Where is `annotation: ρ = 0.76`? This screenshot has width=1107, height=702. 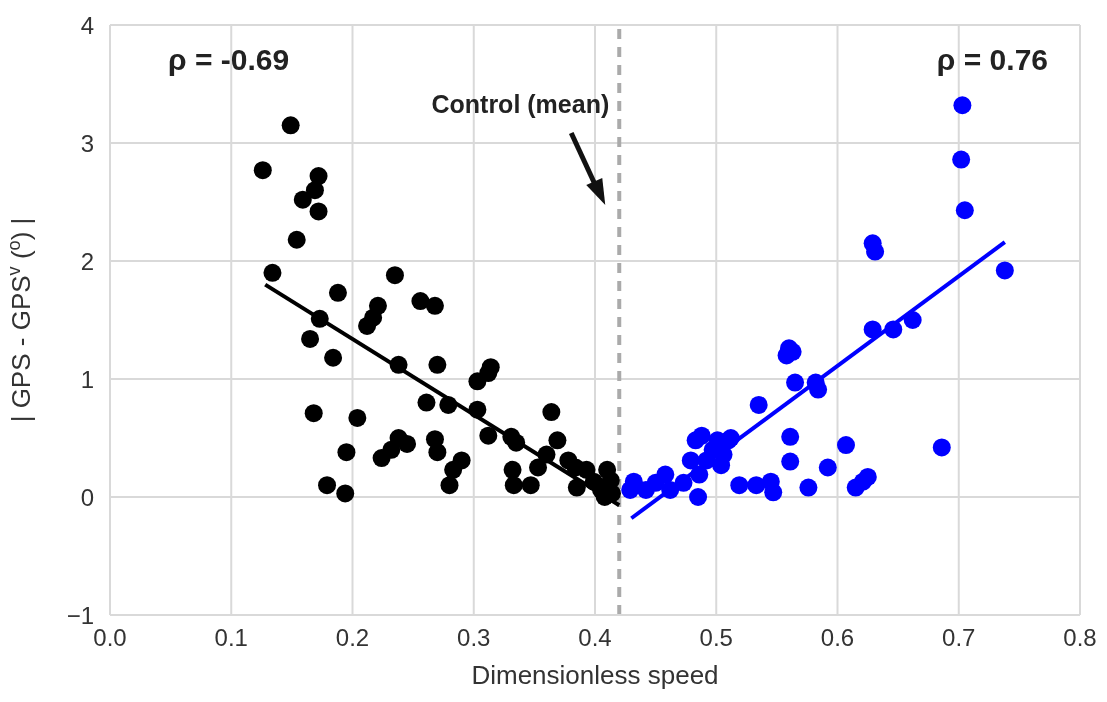 annotation: ρ = 0.76 is located at coordinates (992, 59).